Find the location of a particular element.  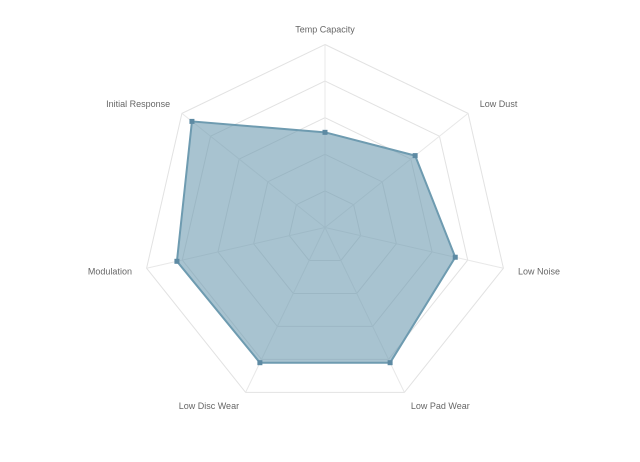

axis-label: Low Disc Wear is located at coordinates (209, 406).